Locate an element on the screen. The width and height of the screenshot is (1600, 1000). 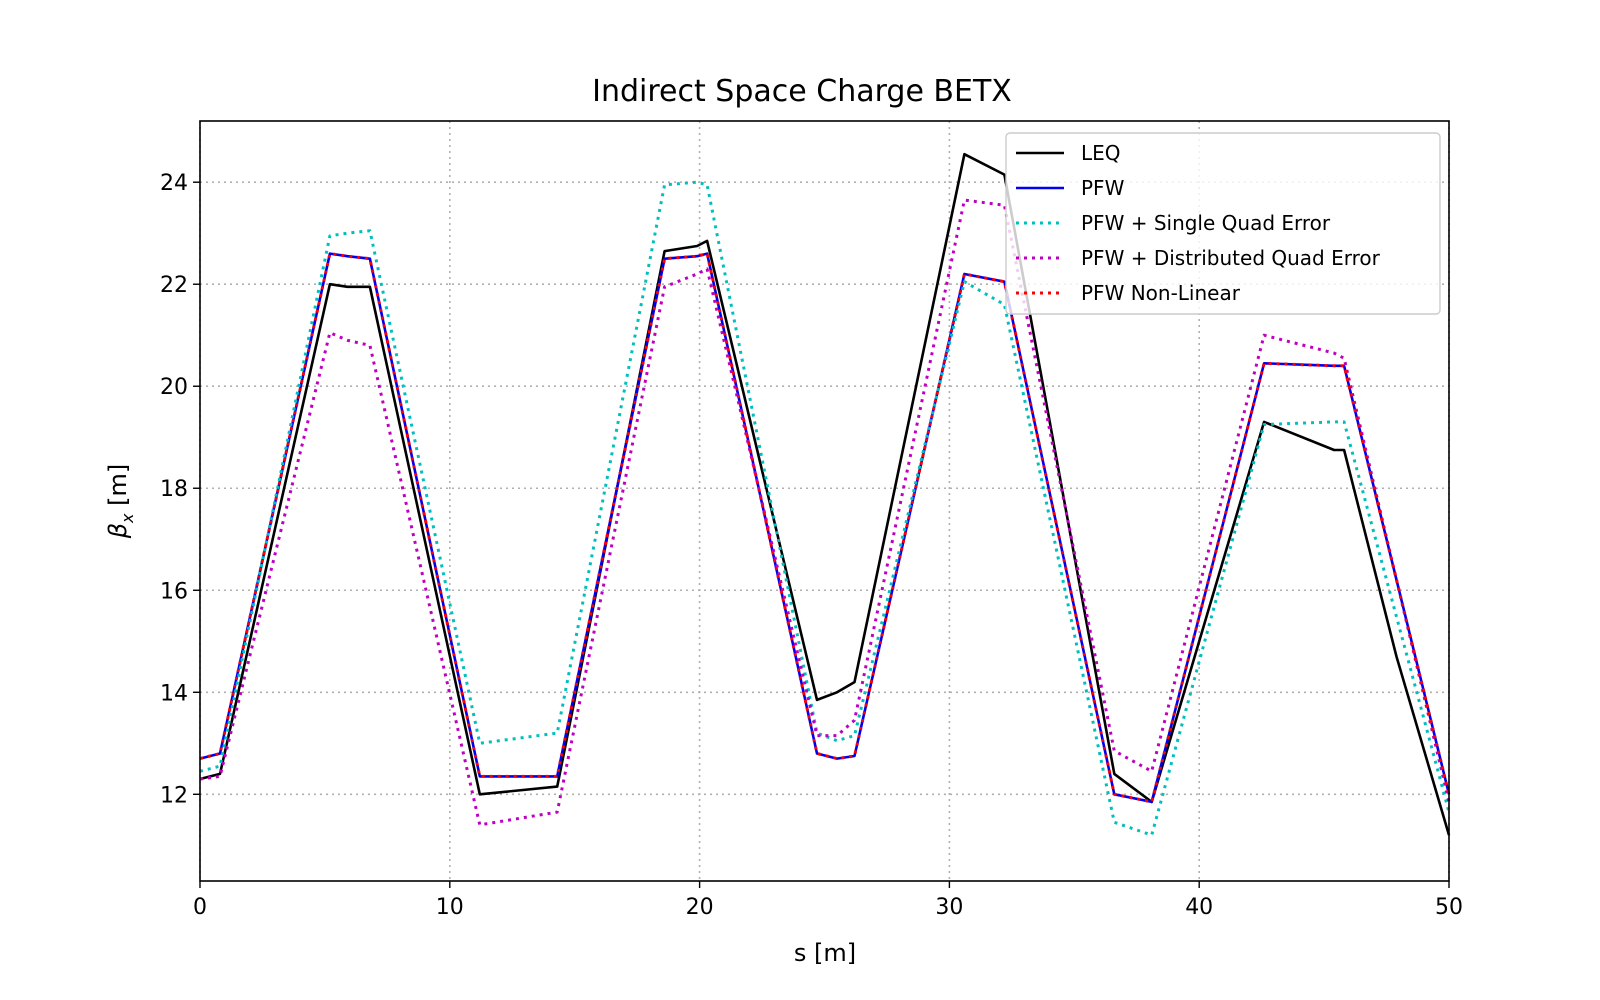
y-tick-label: 16 is located at coordinates (174, 591).